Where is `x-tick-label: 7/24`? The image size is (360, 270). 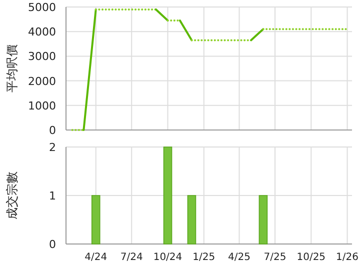 x-tick-label: 7/24 is located at coordinates (131, 257).